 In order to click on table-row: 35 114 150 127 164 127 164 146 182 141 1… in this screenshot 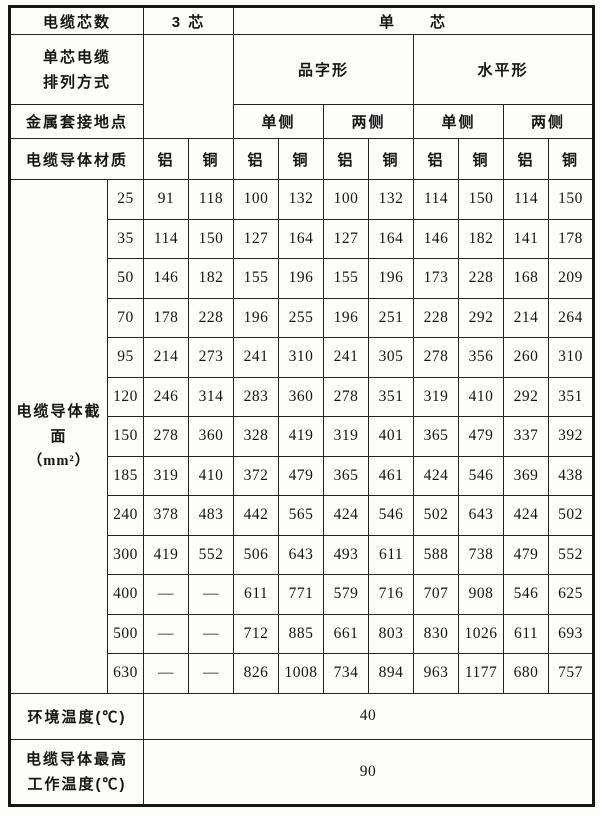, I will do `click(302, 238)`.